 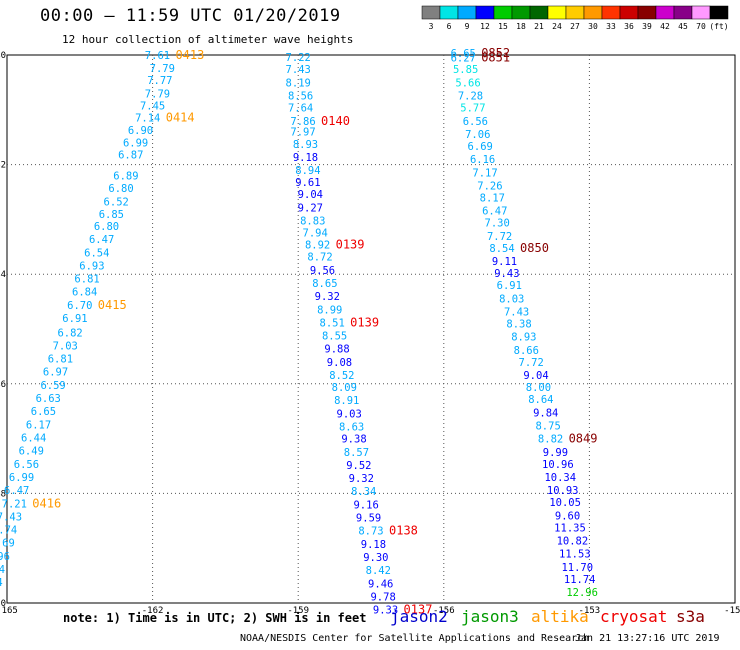 I want to click on swh-label: 8.82, so click(x=550, y=440).